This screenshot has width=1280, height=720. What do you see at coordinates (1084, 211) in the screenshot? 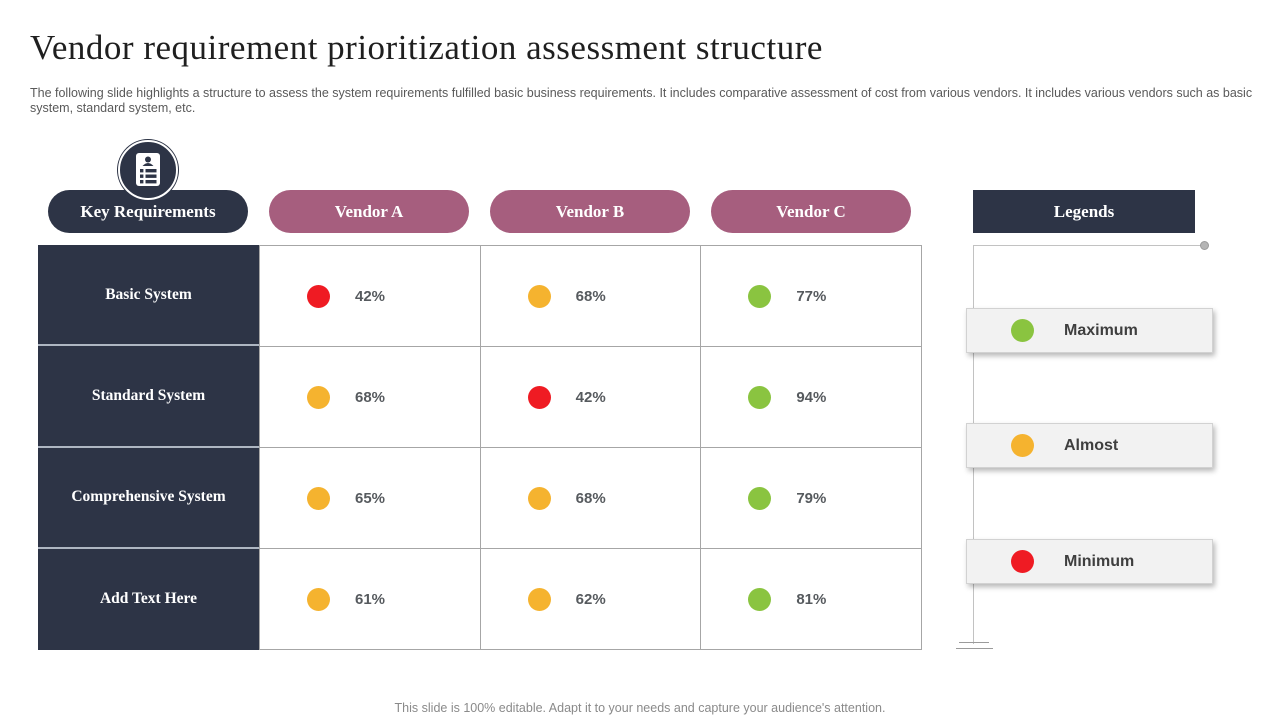
I see `legends-header: Legends` at bounding box center [1084, 211].